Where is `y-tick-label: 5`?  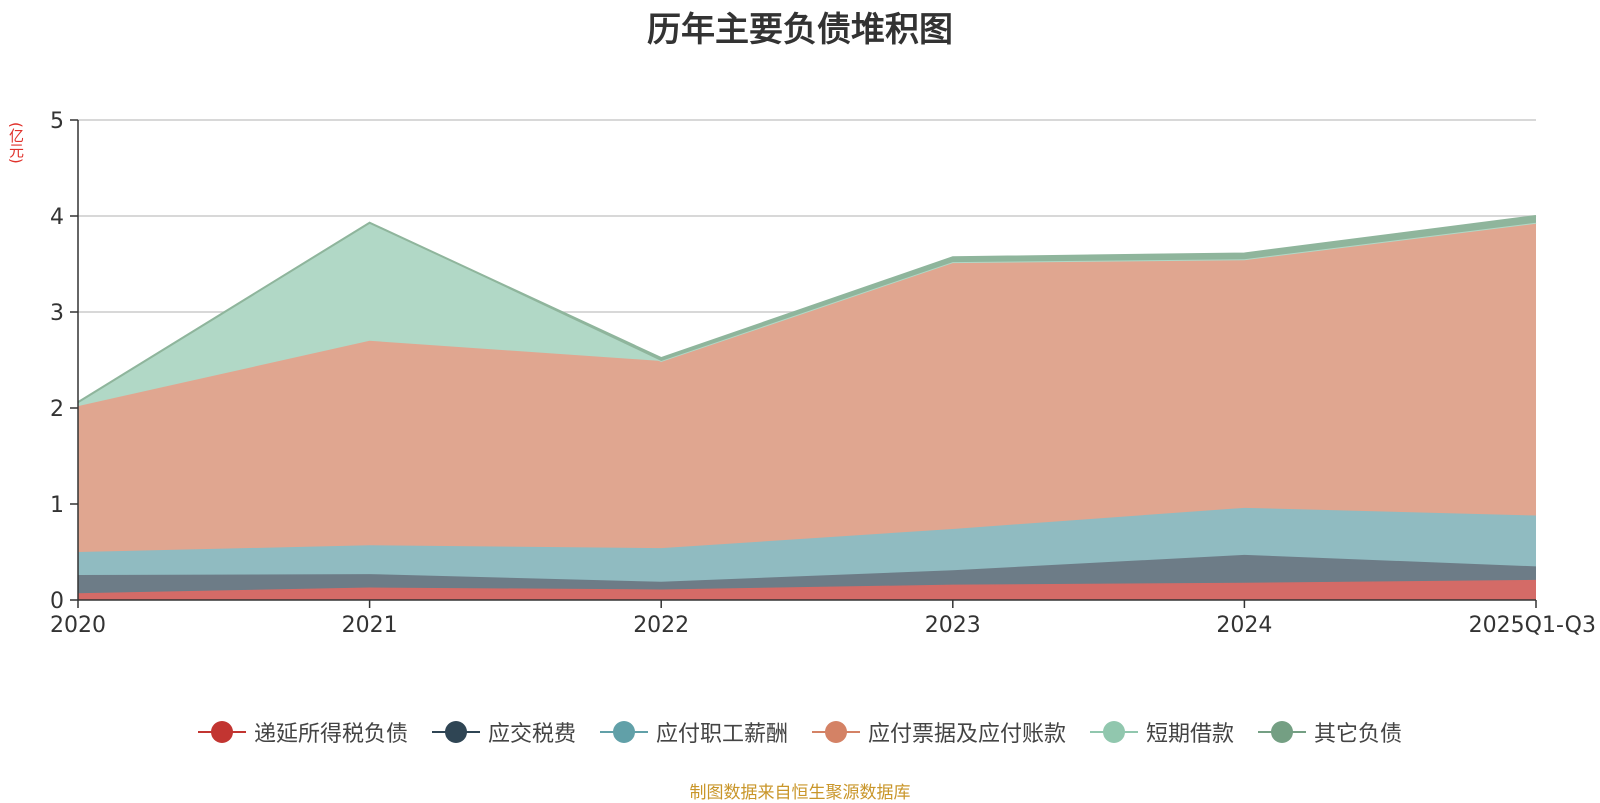
y-tick-label: 5 is located at coordinates (57, 121).